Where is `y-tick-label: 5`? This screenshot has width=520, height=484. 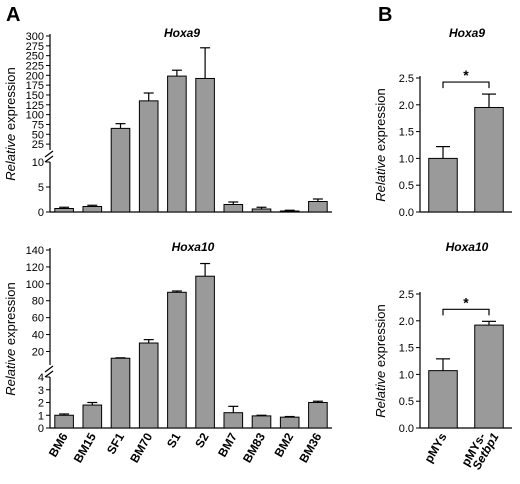 y-tick-label: 5 is located at coordinates (41, 188).